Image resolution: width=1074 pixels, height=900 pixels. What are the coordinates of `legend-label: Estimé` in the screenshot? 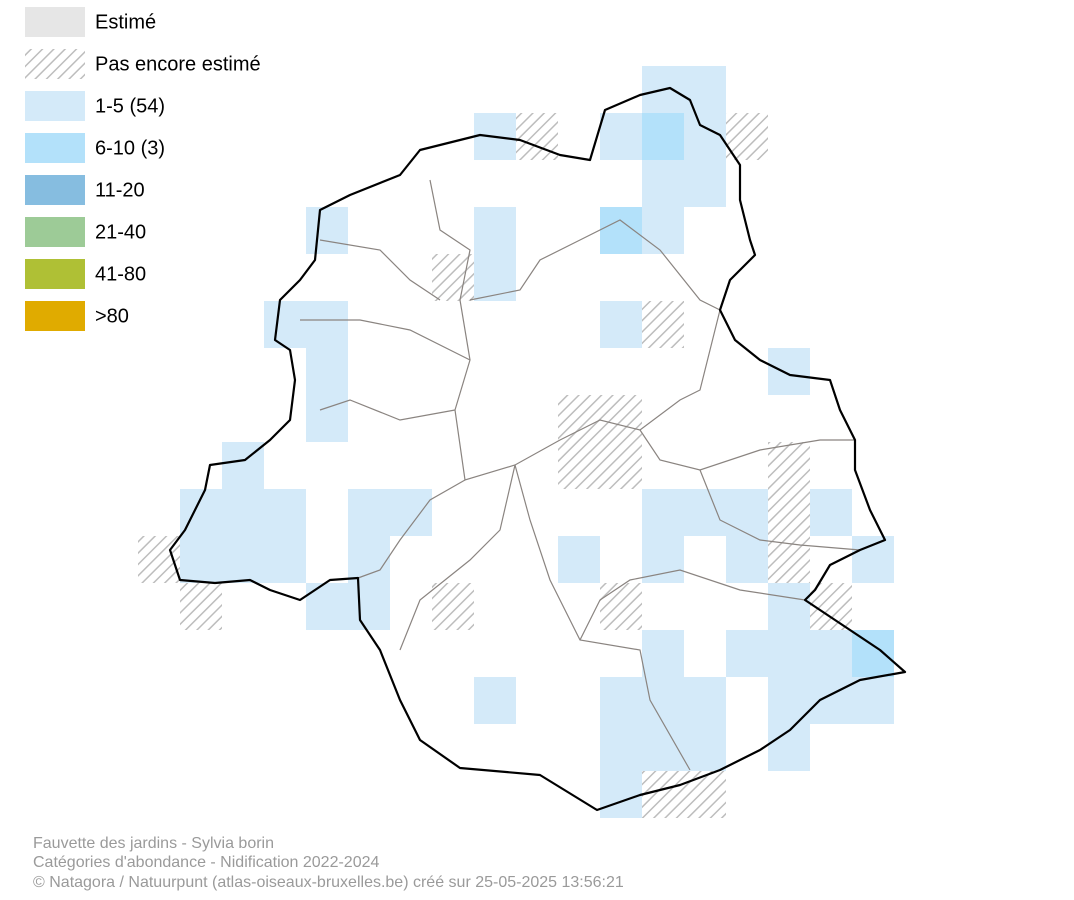 It's located at (125, 22).